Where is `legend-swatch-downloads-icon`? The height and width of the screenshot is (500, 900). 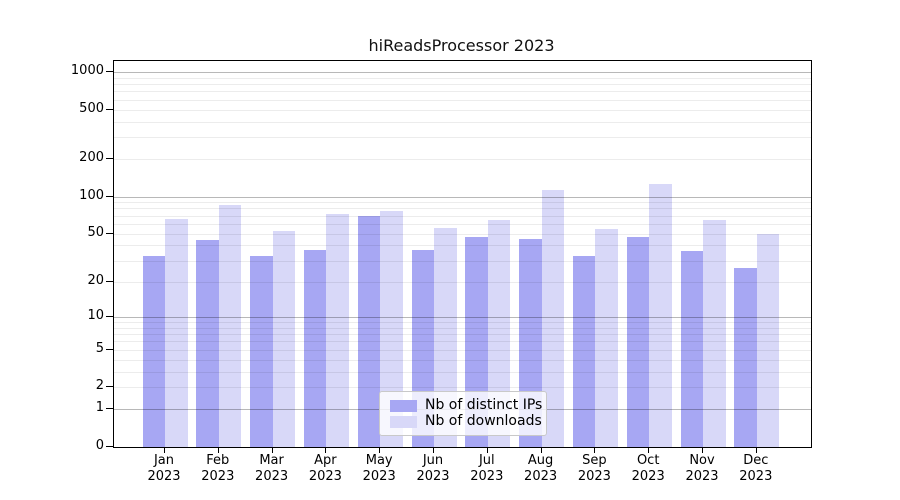 legend-swatch-downloads-icon is located at coordinates (403, 421).